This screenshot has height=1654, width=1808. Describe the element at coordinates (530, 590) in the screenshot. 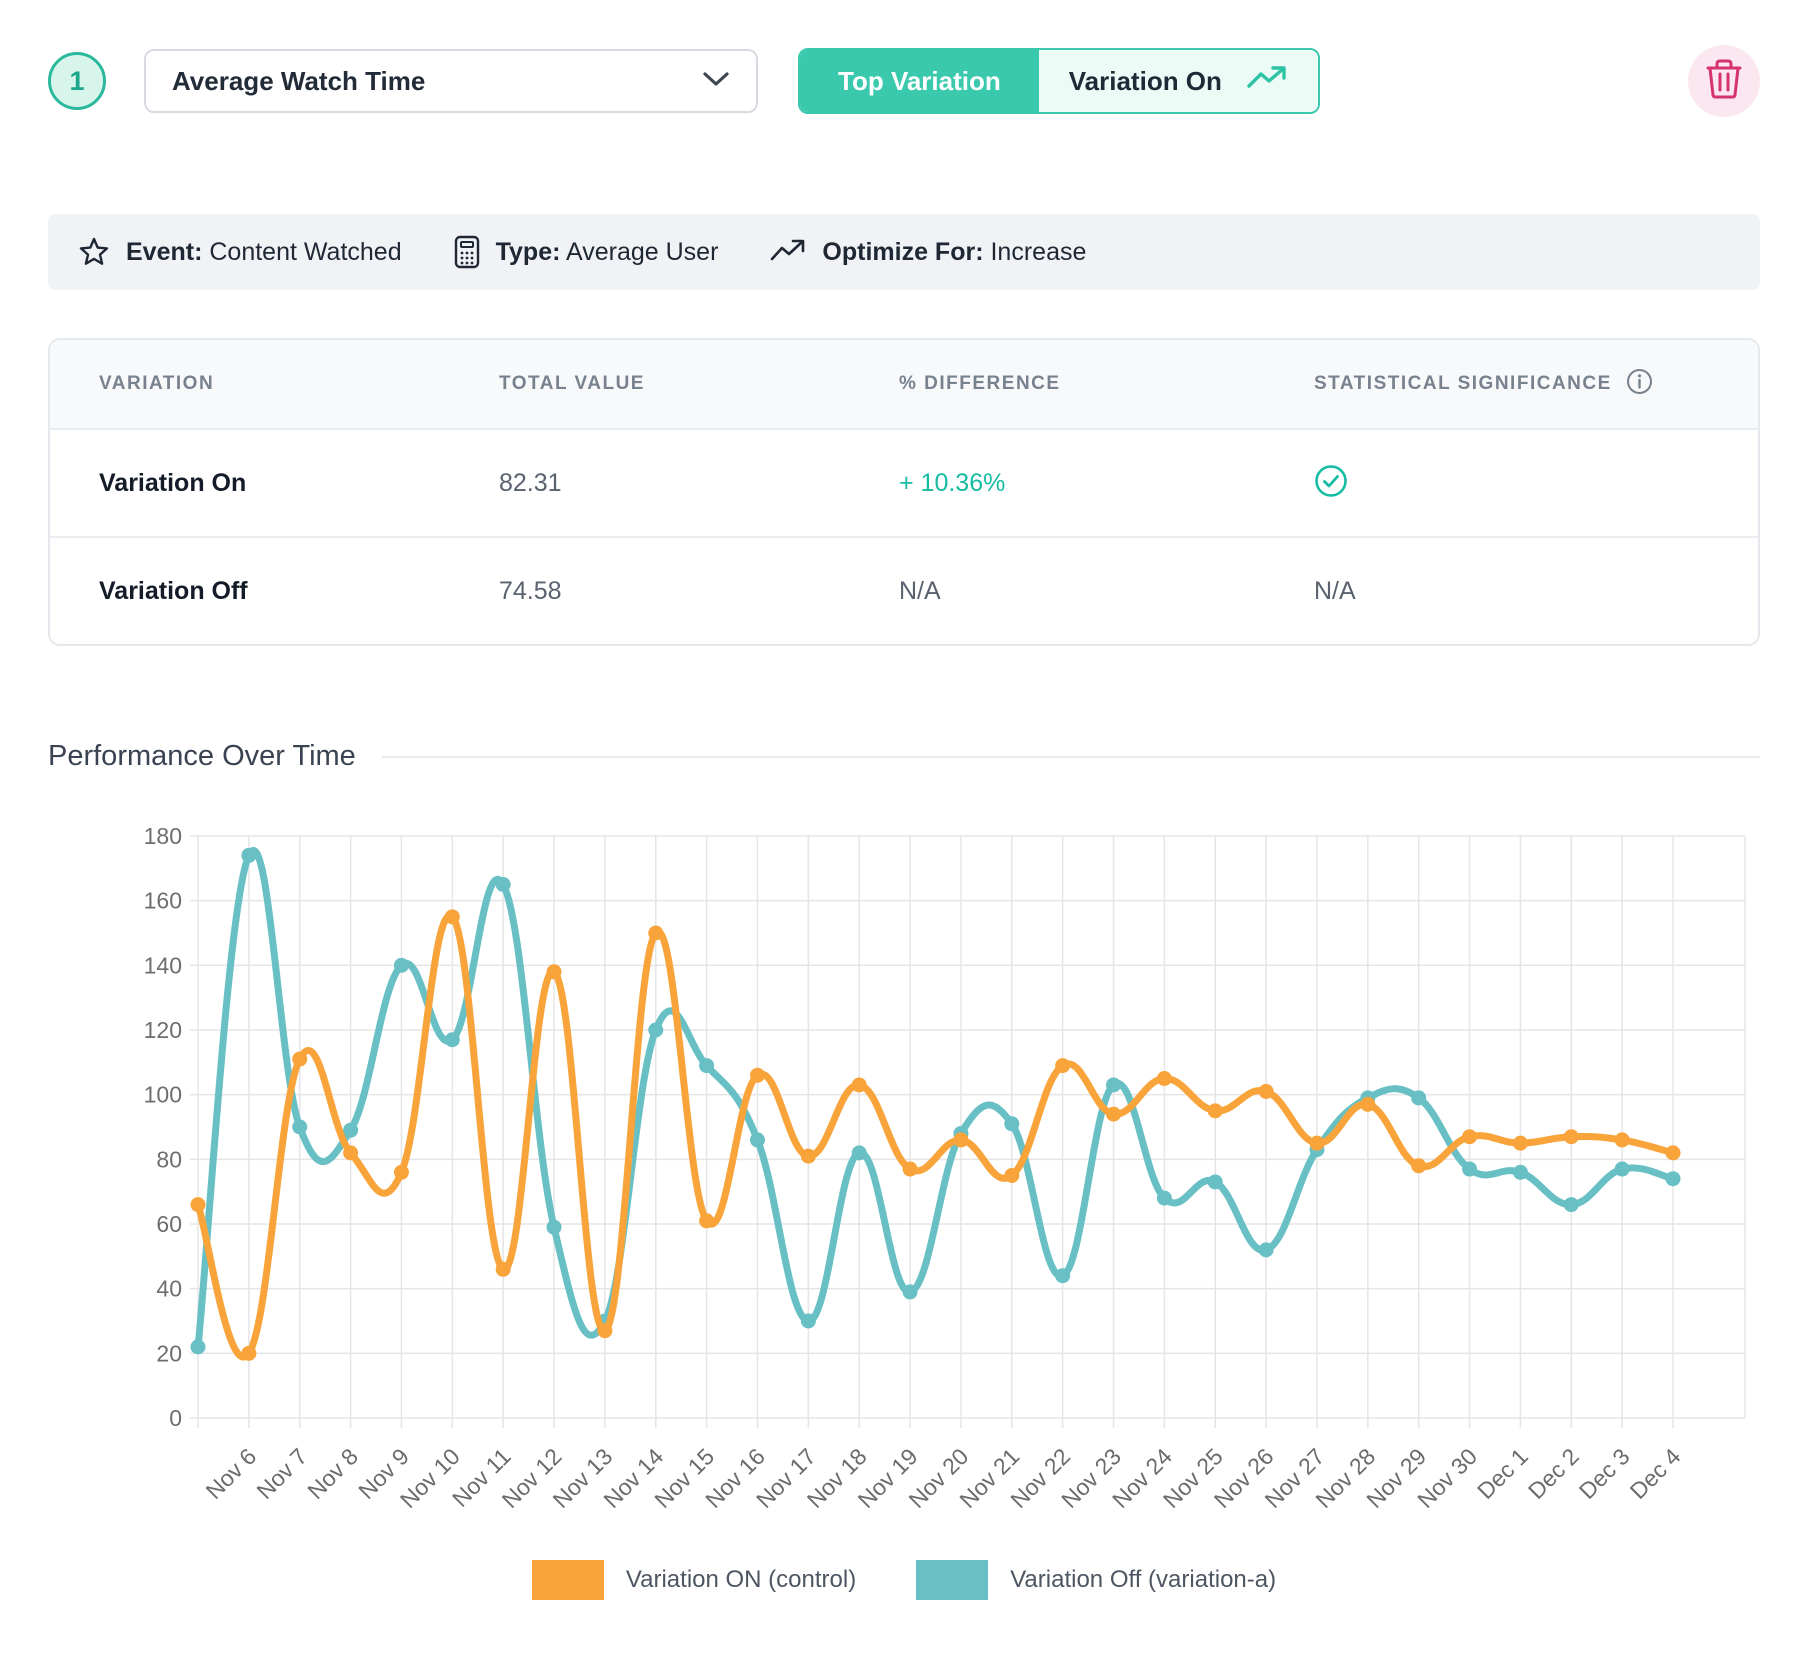

I see `total-value: 74.58` at that location.